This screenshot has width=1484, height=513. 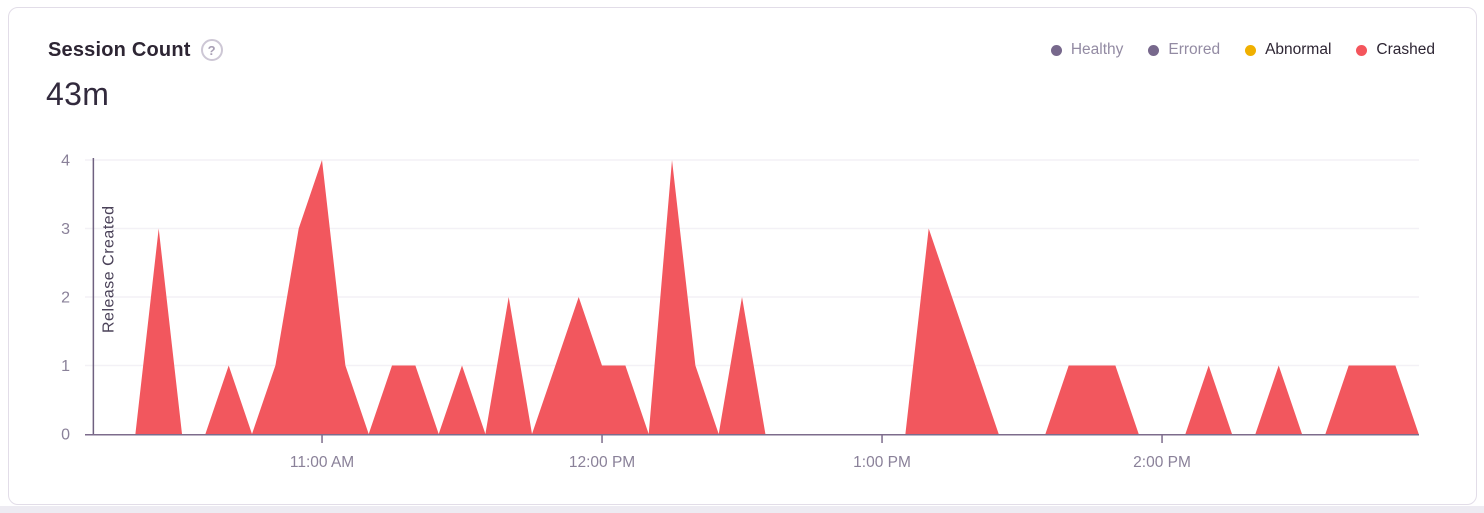 I want to click on y-tick-label: 2, so click(x=65, y=298).